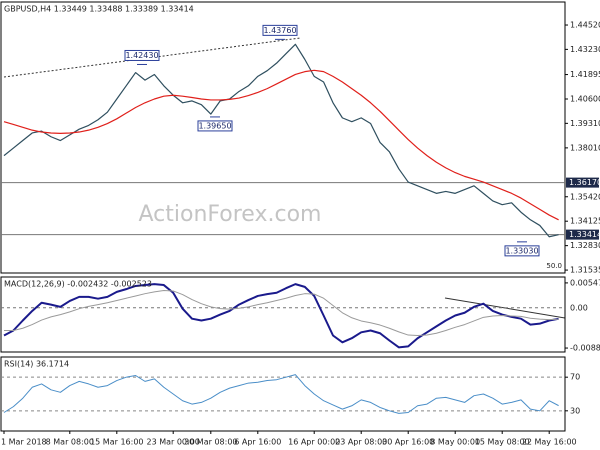  What do you see at coordinates (575, 410) in the screenshot?
I see `y-tick-label: 30` at bounding box center [575, 410].